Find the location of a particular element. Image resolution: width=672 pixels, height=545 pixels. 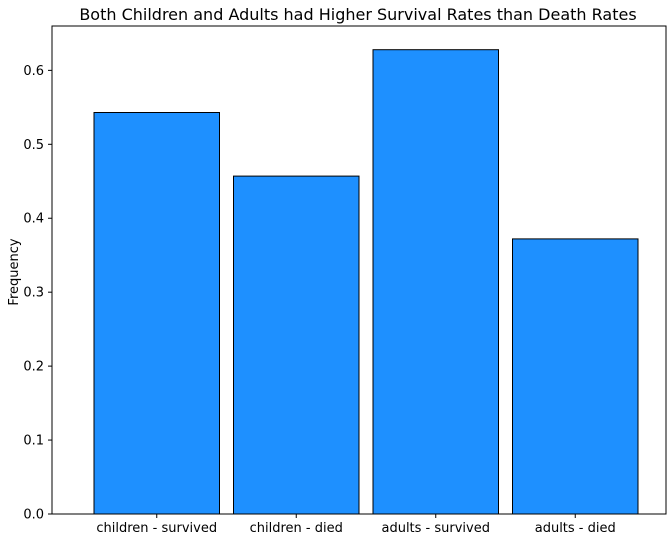

x-tick-label-0: children - survived is located at coordinates (156, 528).